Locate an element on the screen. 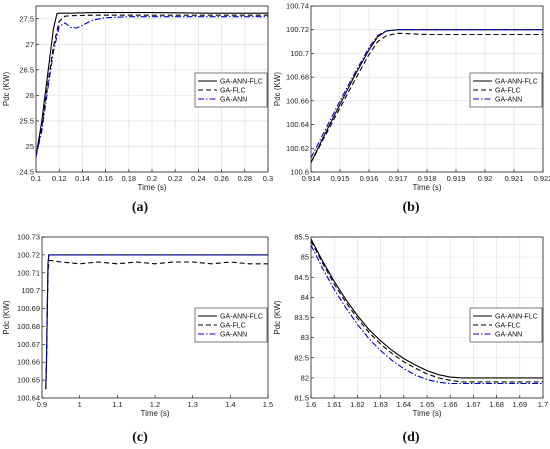 The image size is (550, 449). y-tick-label: 83 is located at coordinates (305, 337).